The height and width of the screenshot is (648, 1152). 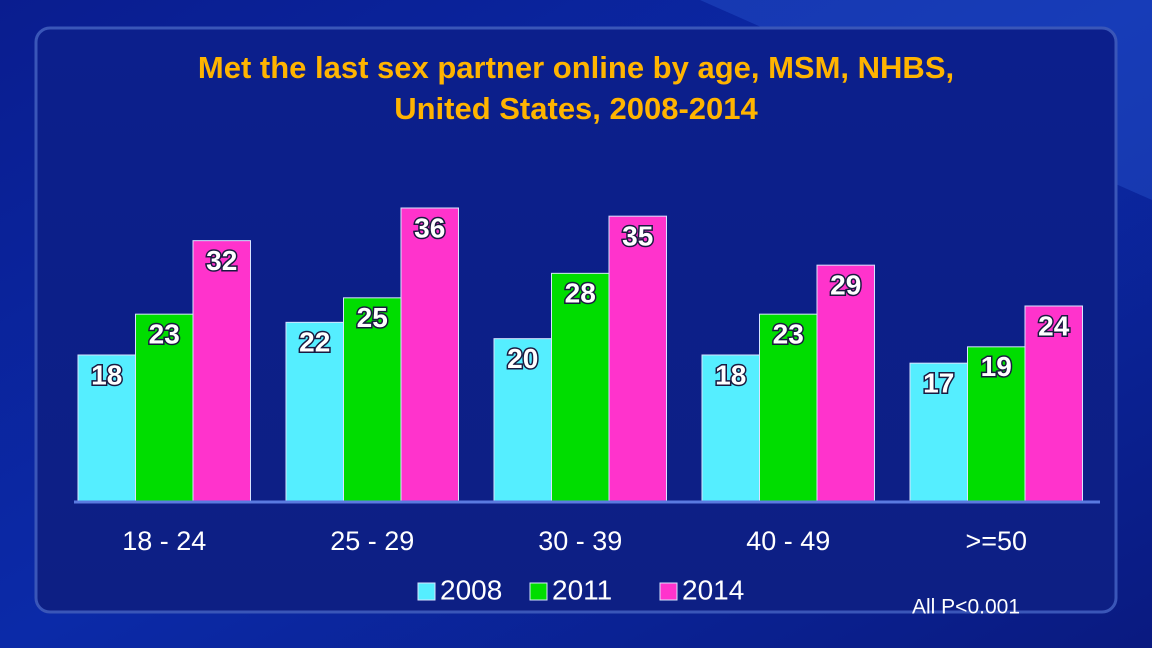 What do you see at coordinates (221, 260) in the screenshot?
I see `data-label: 32` at bounding box center [221, 260].